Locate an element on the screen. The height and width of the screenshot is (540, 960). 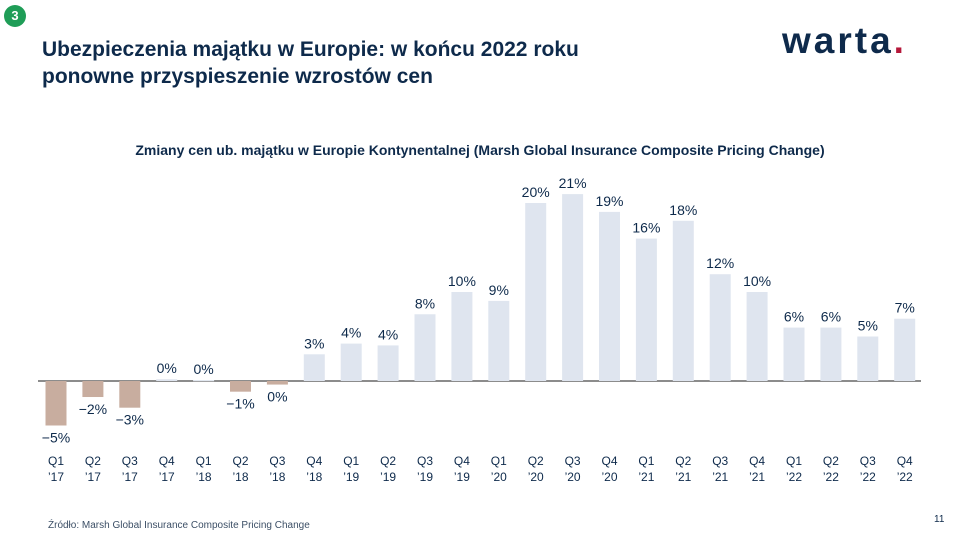
data-label: 19% is located at coordinates (609, 201).